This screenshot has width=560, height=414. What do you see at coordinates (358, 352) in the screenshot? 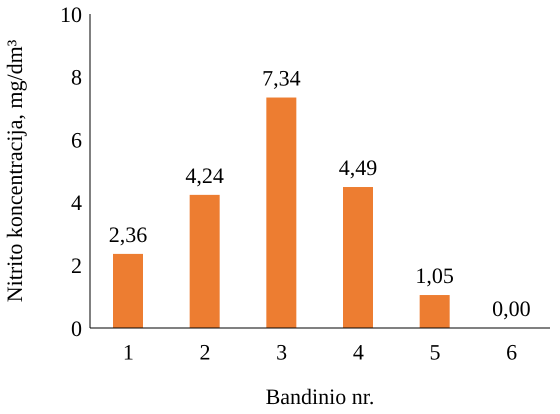
I see `x-tick-label: 4` at bounding box center [358, 352].